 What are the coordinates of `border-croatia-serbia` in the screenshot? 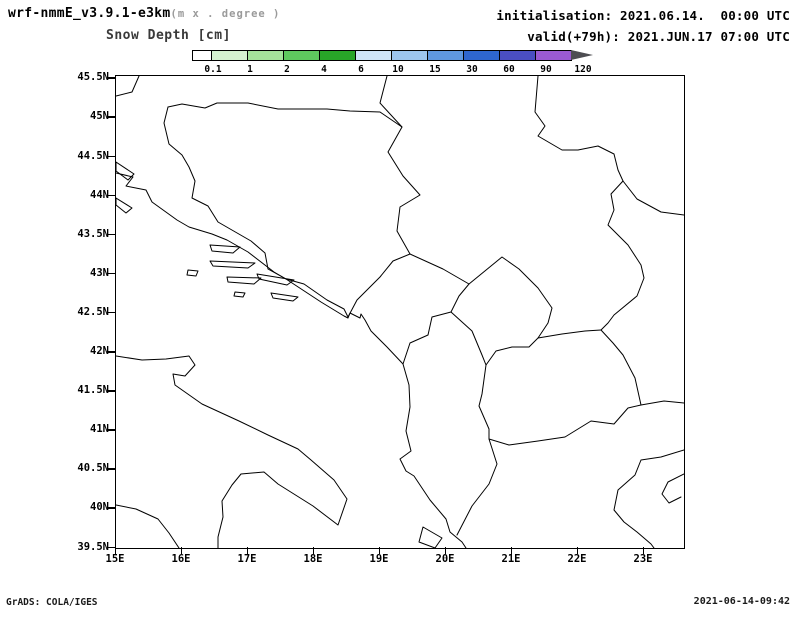 It's located at (391, 102).